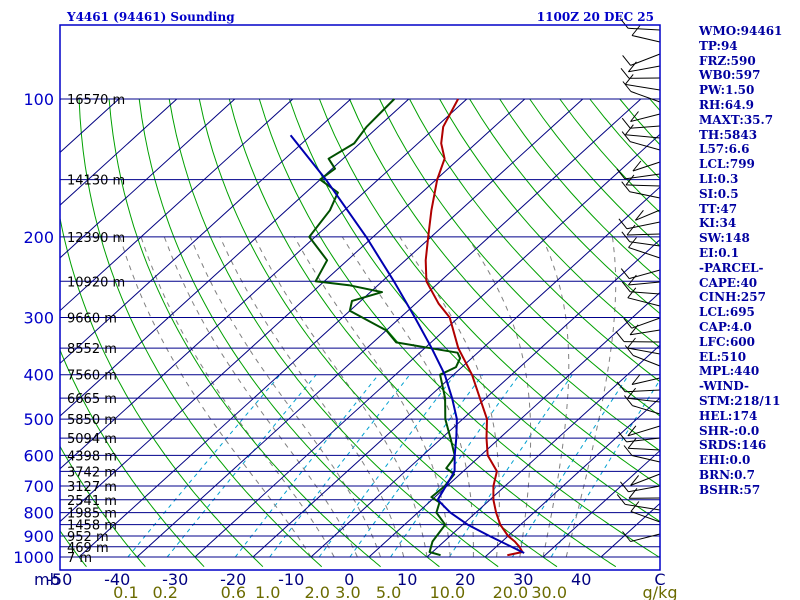 This screenshot has width=800, height=600. What do you see at coordinates (659, 579) in the screenshot?
I see `temperature-tick-label: C` at bounding box center [659, 579].